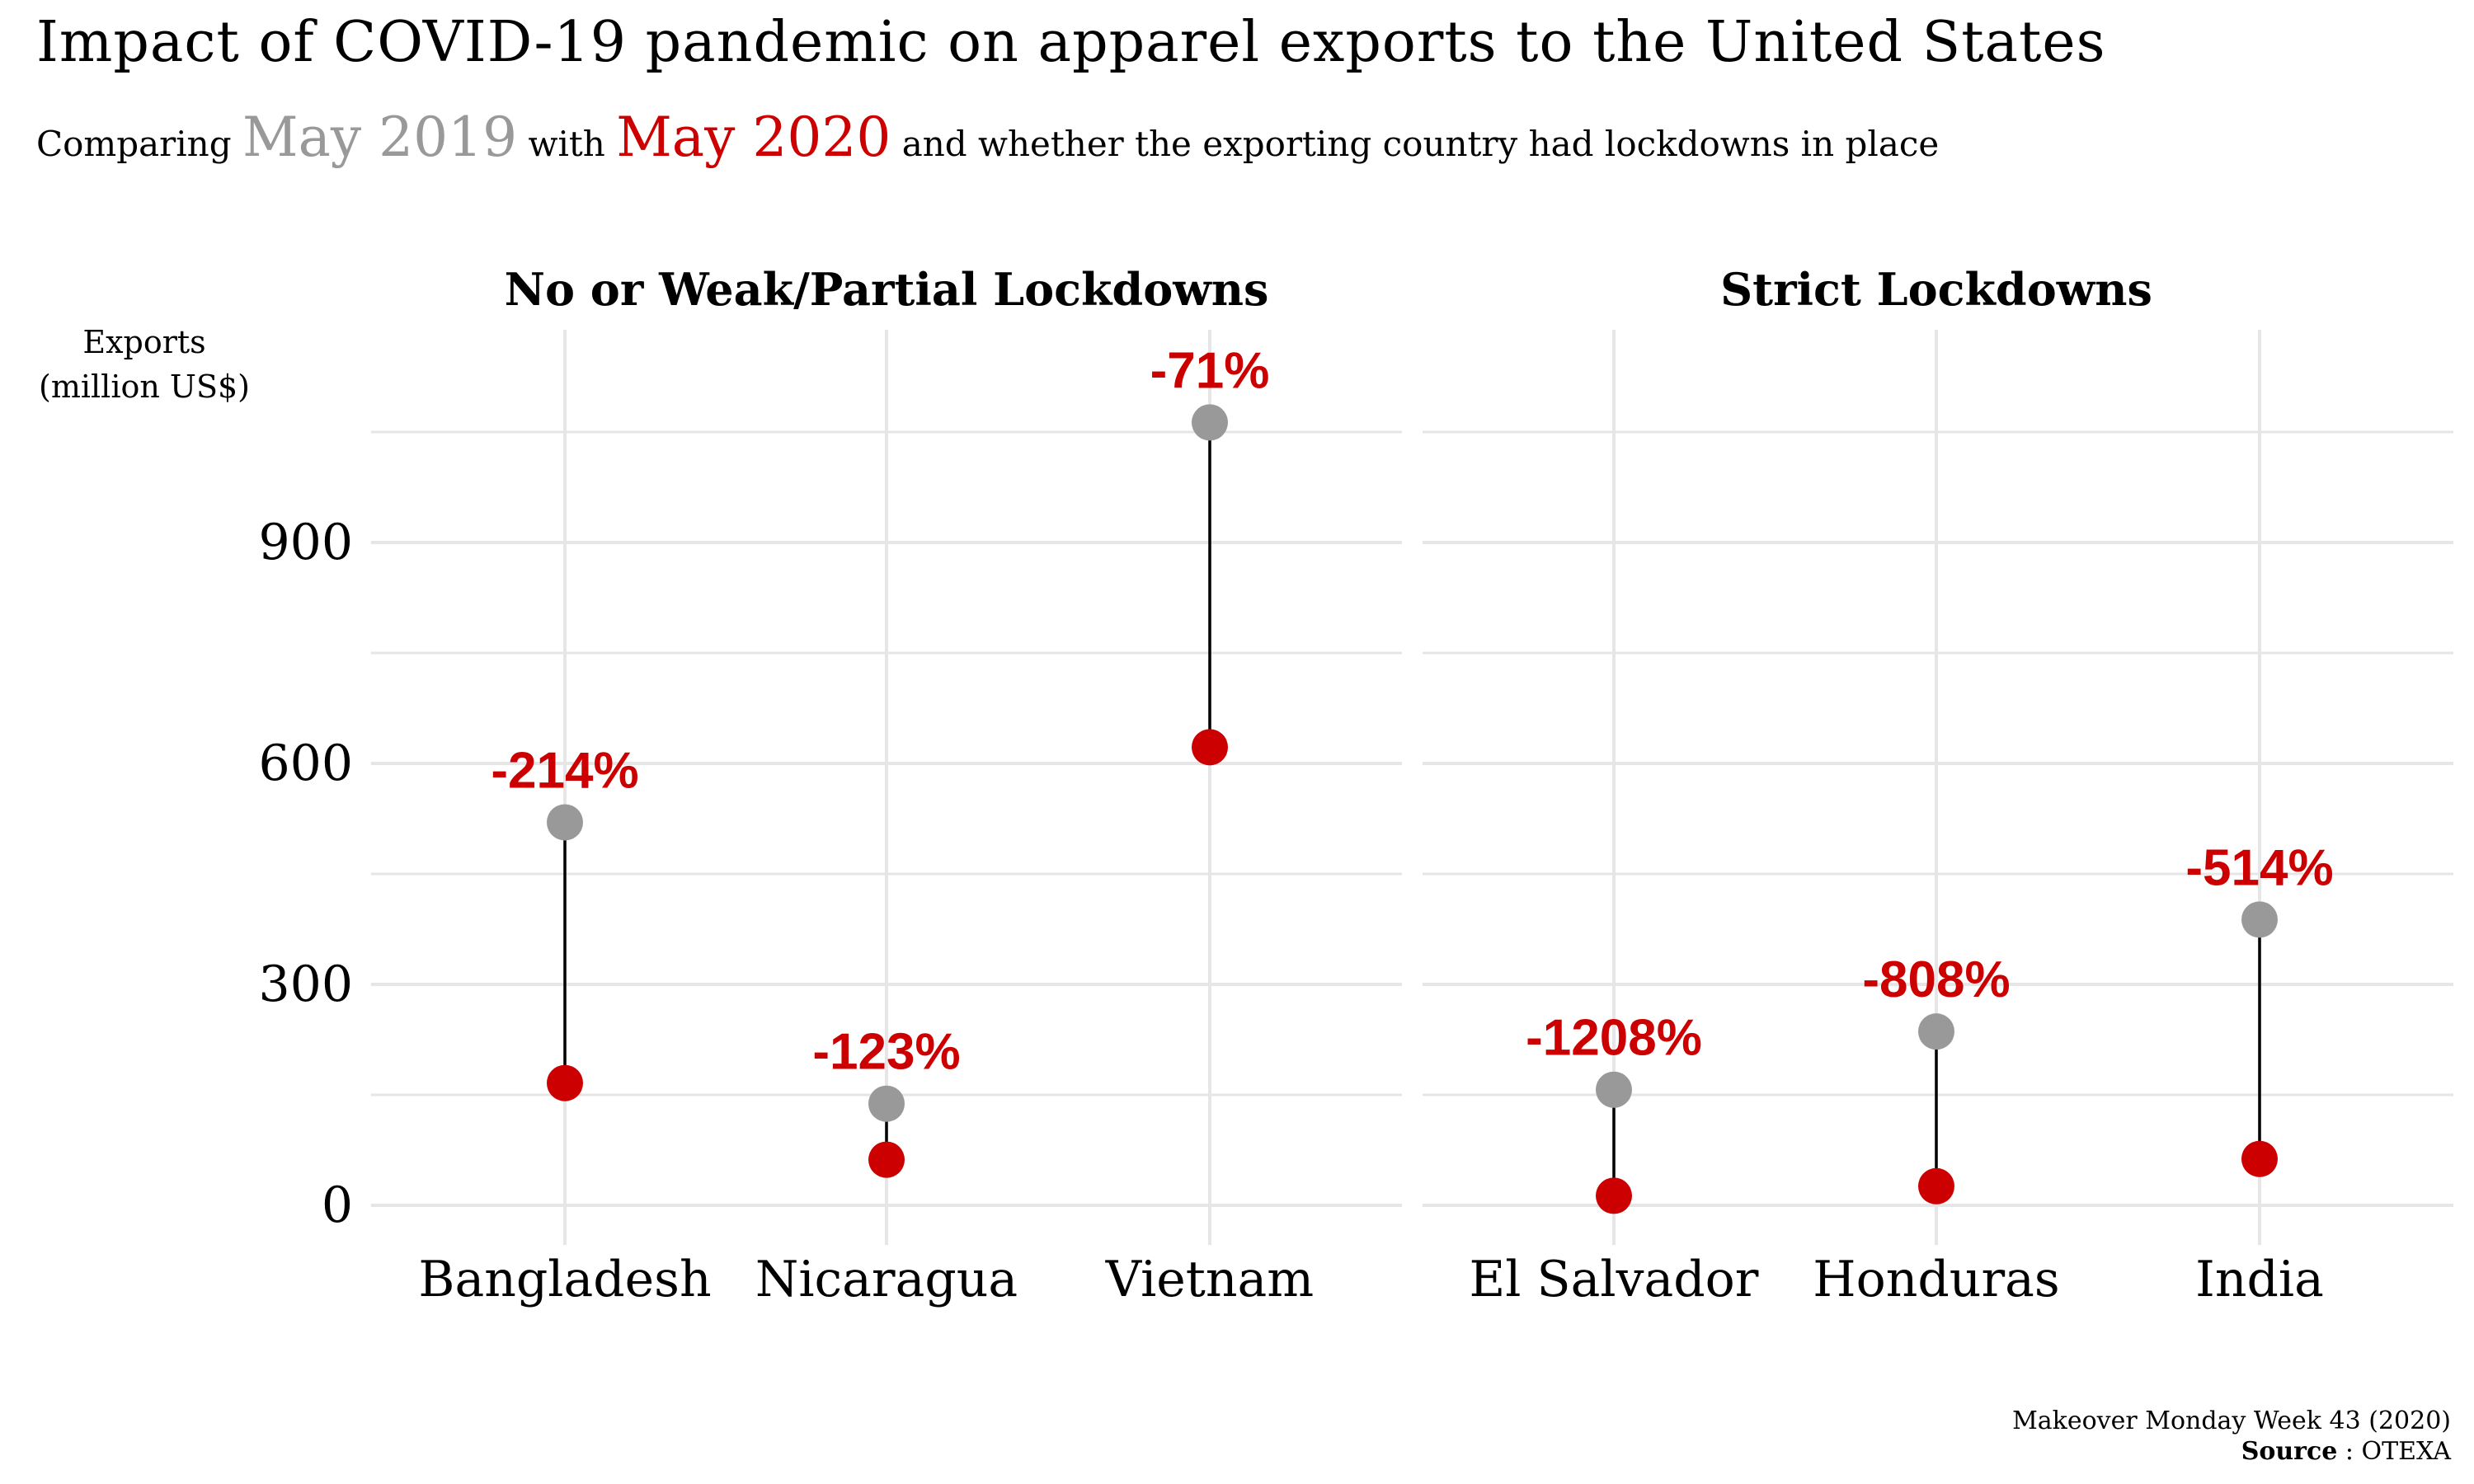 This screenshot has height=1484, width=2474. I want to click on change-label: -514%, so click(2259, 868).